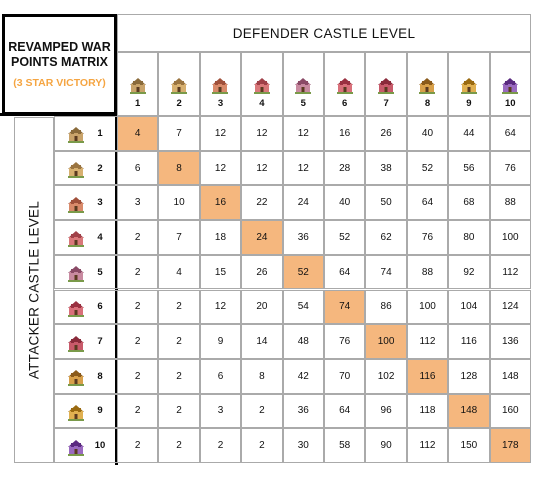 This screenshot has width=544, height=480. I want to click on attacker-level-8: 8, so click(86, 376).